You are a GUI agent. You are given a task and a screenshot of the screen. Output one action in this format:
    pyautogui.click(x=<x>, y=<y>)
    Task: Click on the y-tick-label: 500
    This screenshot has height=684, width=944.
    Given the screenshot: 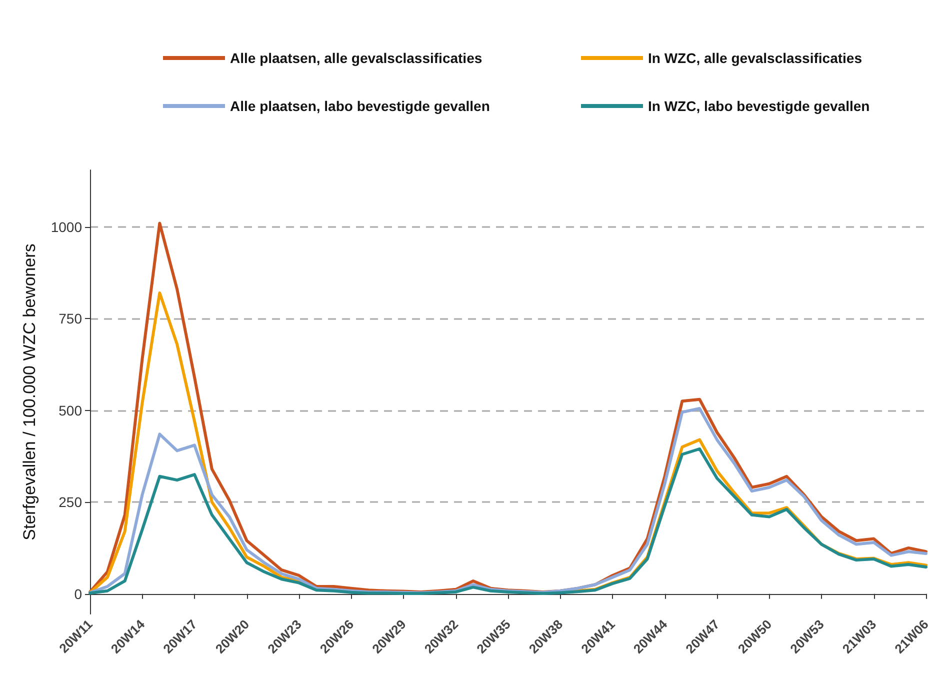 What is the action you would take?
    pyautogui.click(x=70, y=410)
    